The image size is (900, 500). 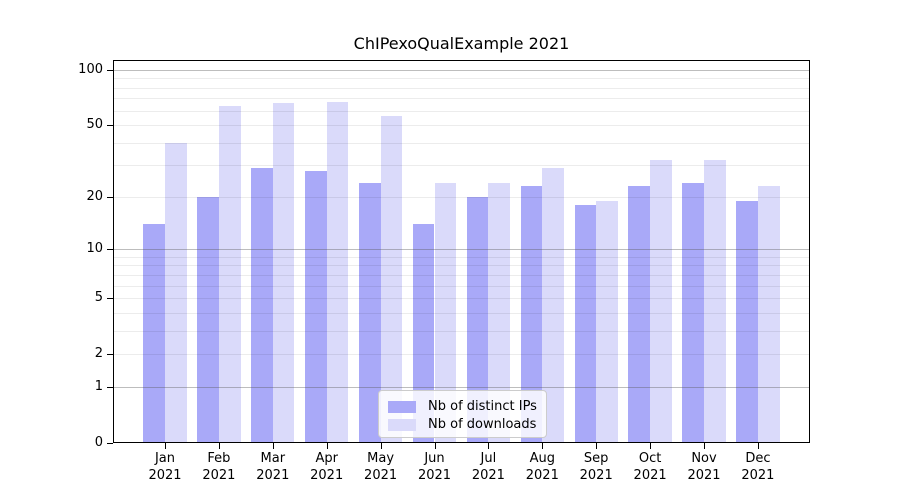 What do you see at coordinates (758, 467) in the screenshot?
I see `x-tick-label-dec: Dec 2021` at bounding box center [758, 467].